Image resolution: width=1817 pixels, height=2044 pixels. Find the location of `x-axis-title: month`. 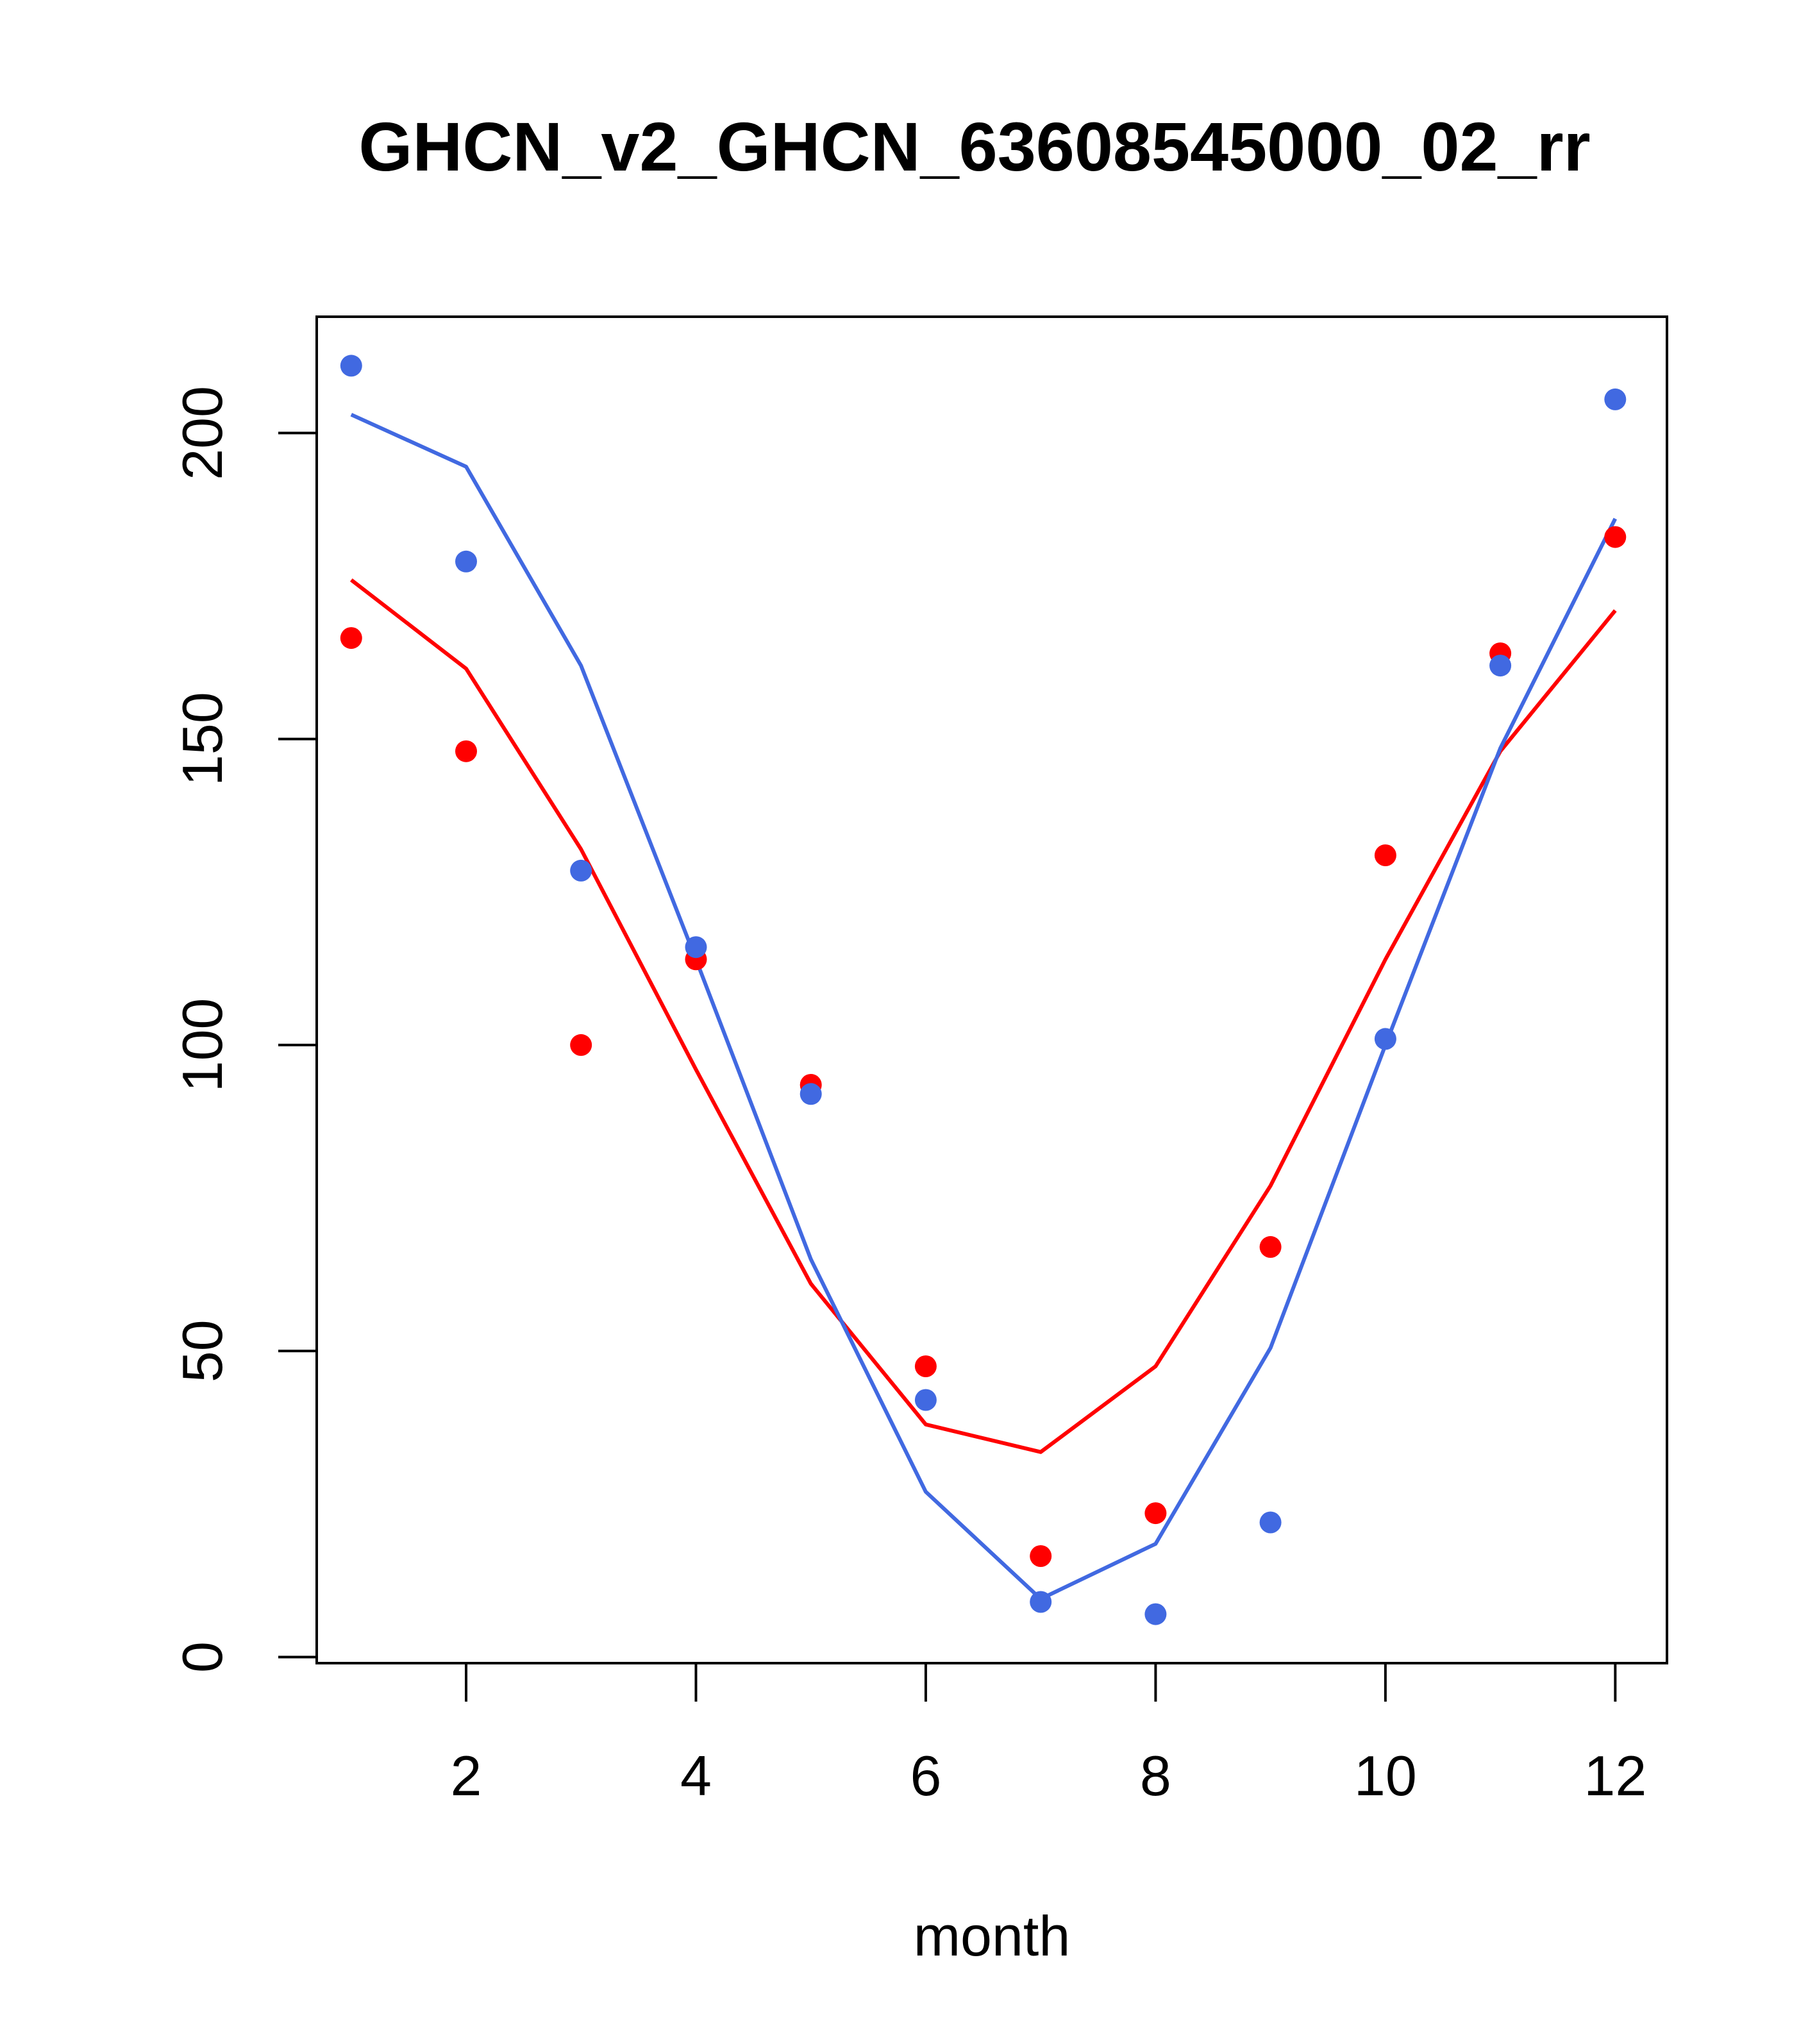

x-axis-title: month is located at coordinates (993, 1936).